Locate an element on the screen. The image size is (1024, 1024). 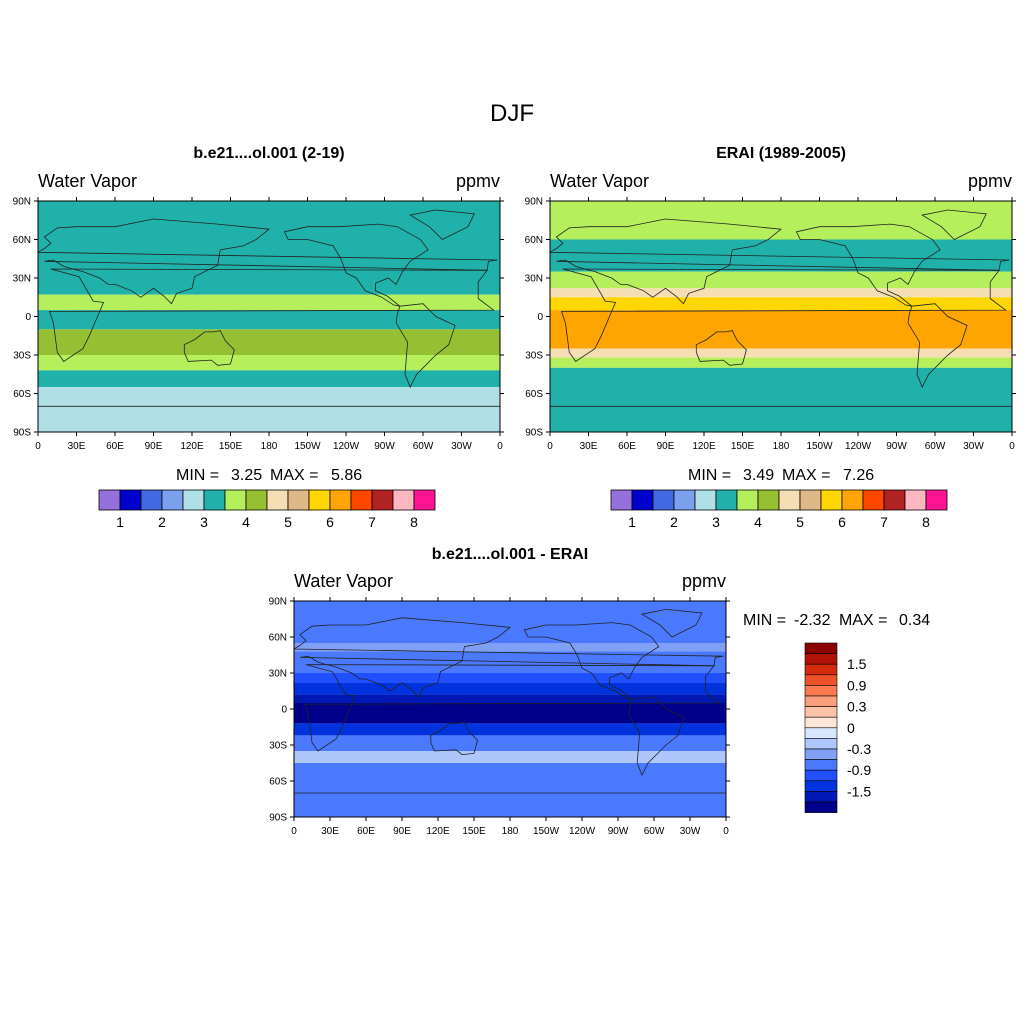
colorbar-label: 0.3 is located at coordinates (857, 707).